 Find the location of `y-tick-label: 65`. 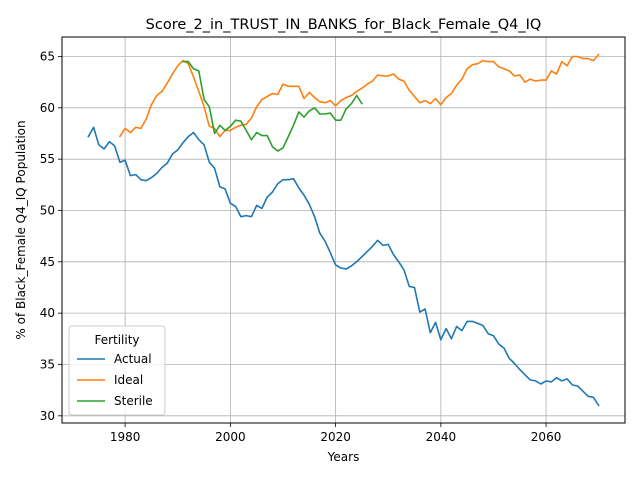

y-tick-label: 65 is located at coordinates (47, 57).